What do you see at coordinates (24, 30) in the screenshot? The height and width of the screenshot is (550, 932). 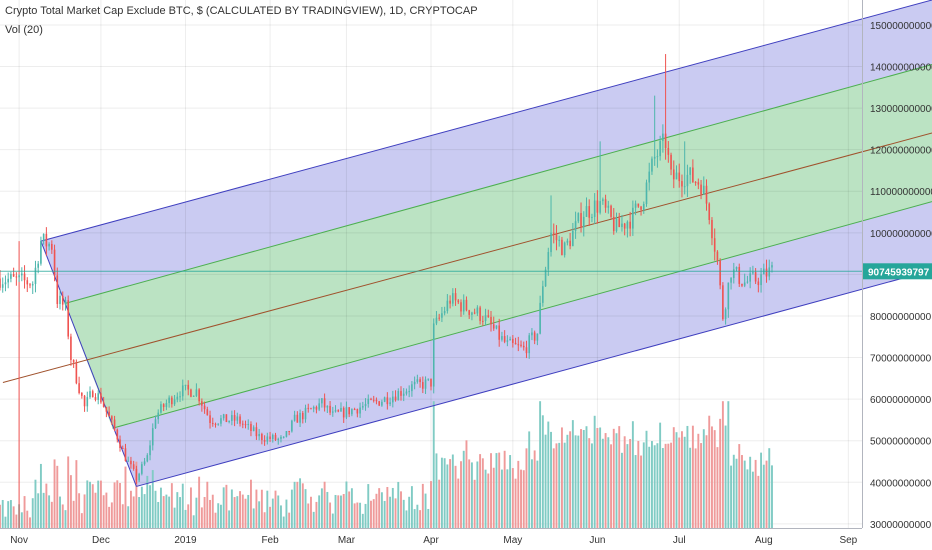 I see `volume-indicator-label: Vol (20)` at bounding box center [24, 30].